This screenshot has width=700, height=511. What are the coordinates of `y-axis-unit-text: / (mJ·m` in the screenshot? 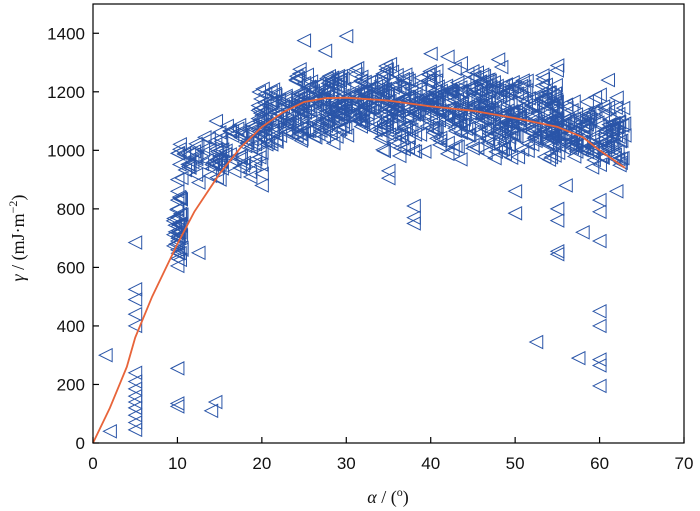 It's located at (18, 243).